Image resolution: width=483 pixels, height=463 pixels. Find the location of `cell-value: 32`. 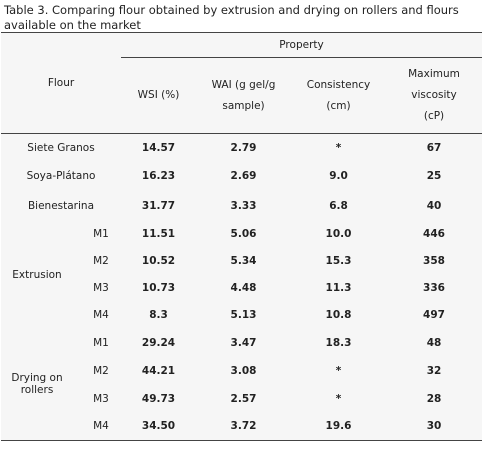

cell-value: 32 is located at coordinates (434, 370).